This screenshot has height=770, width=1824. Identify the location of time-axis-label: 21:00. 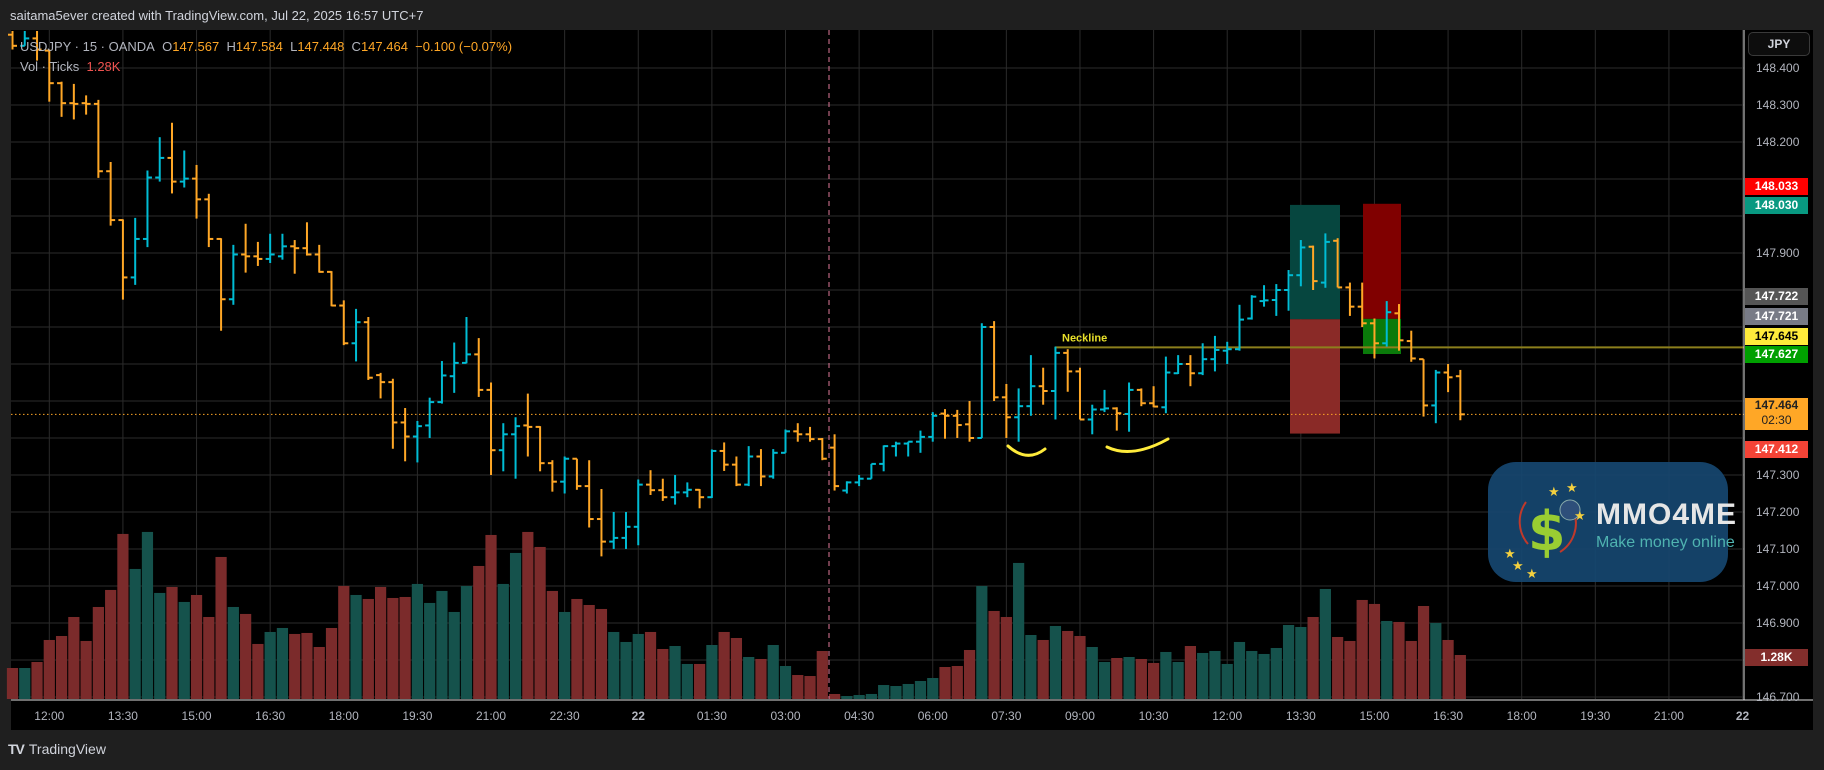
(491, 716).